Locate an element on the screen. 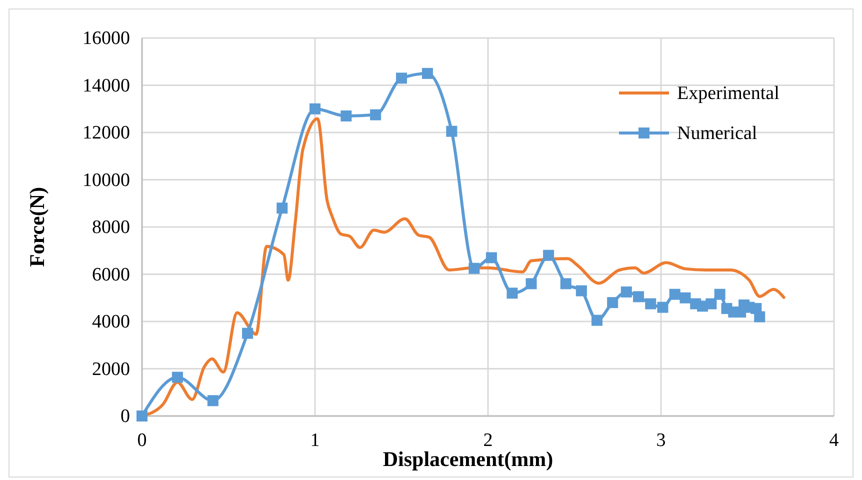  y-tick-label: 6000 is located at coordinates (111, 275).